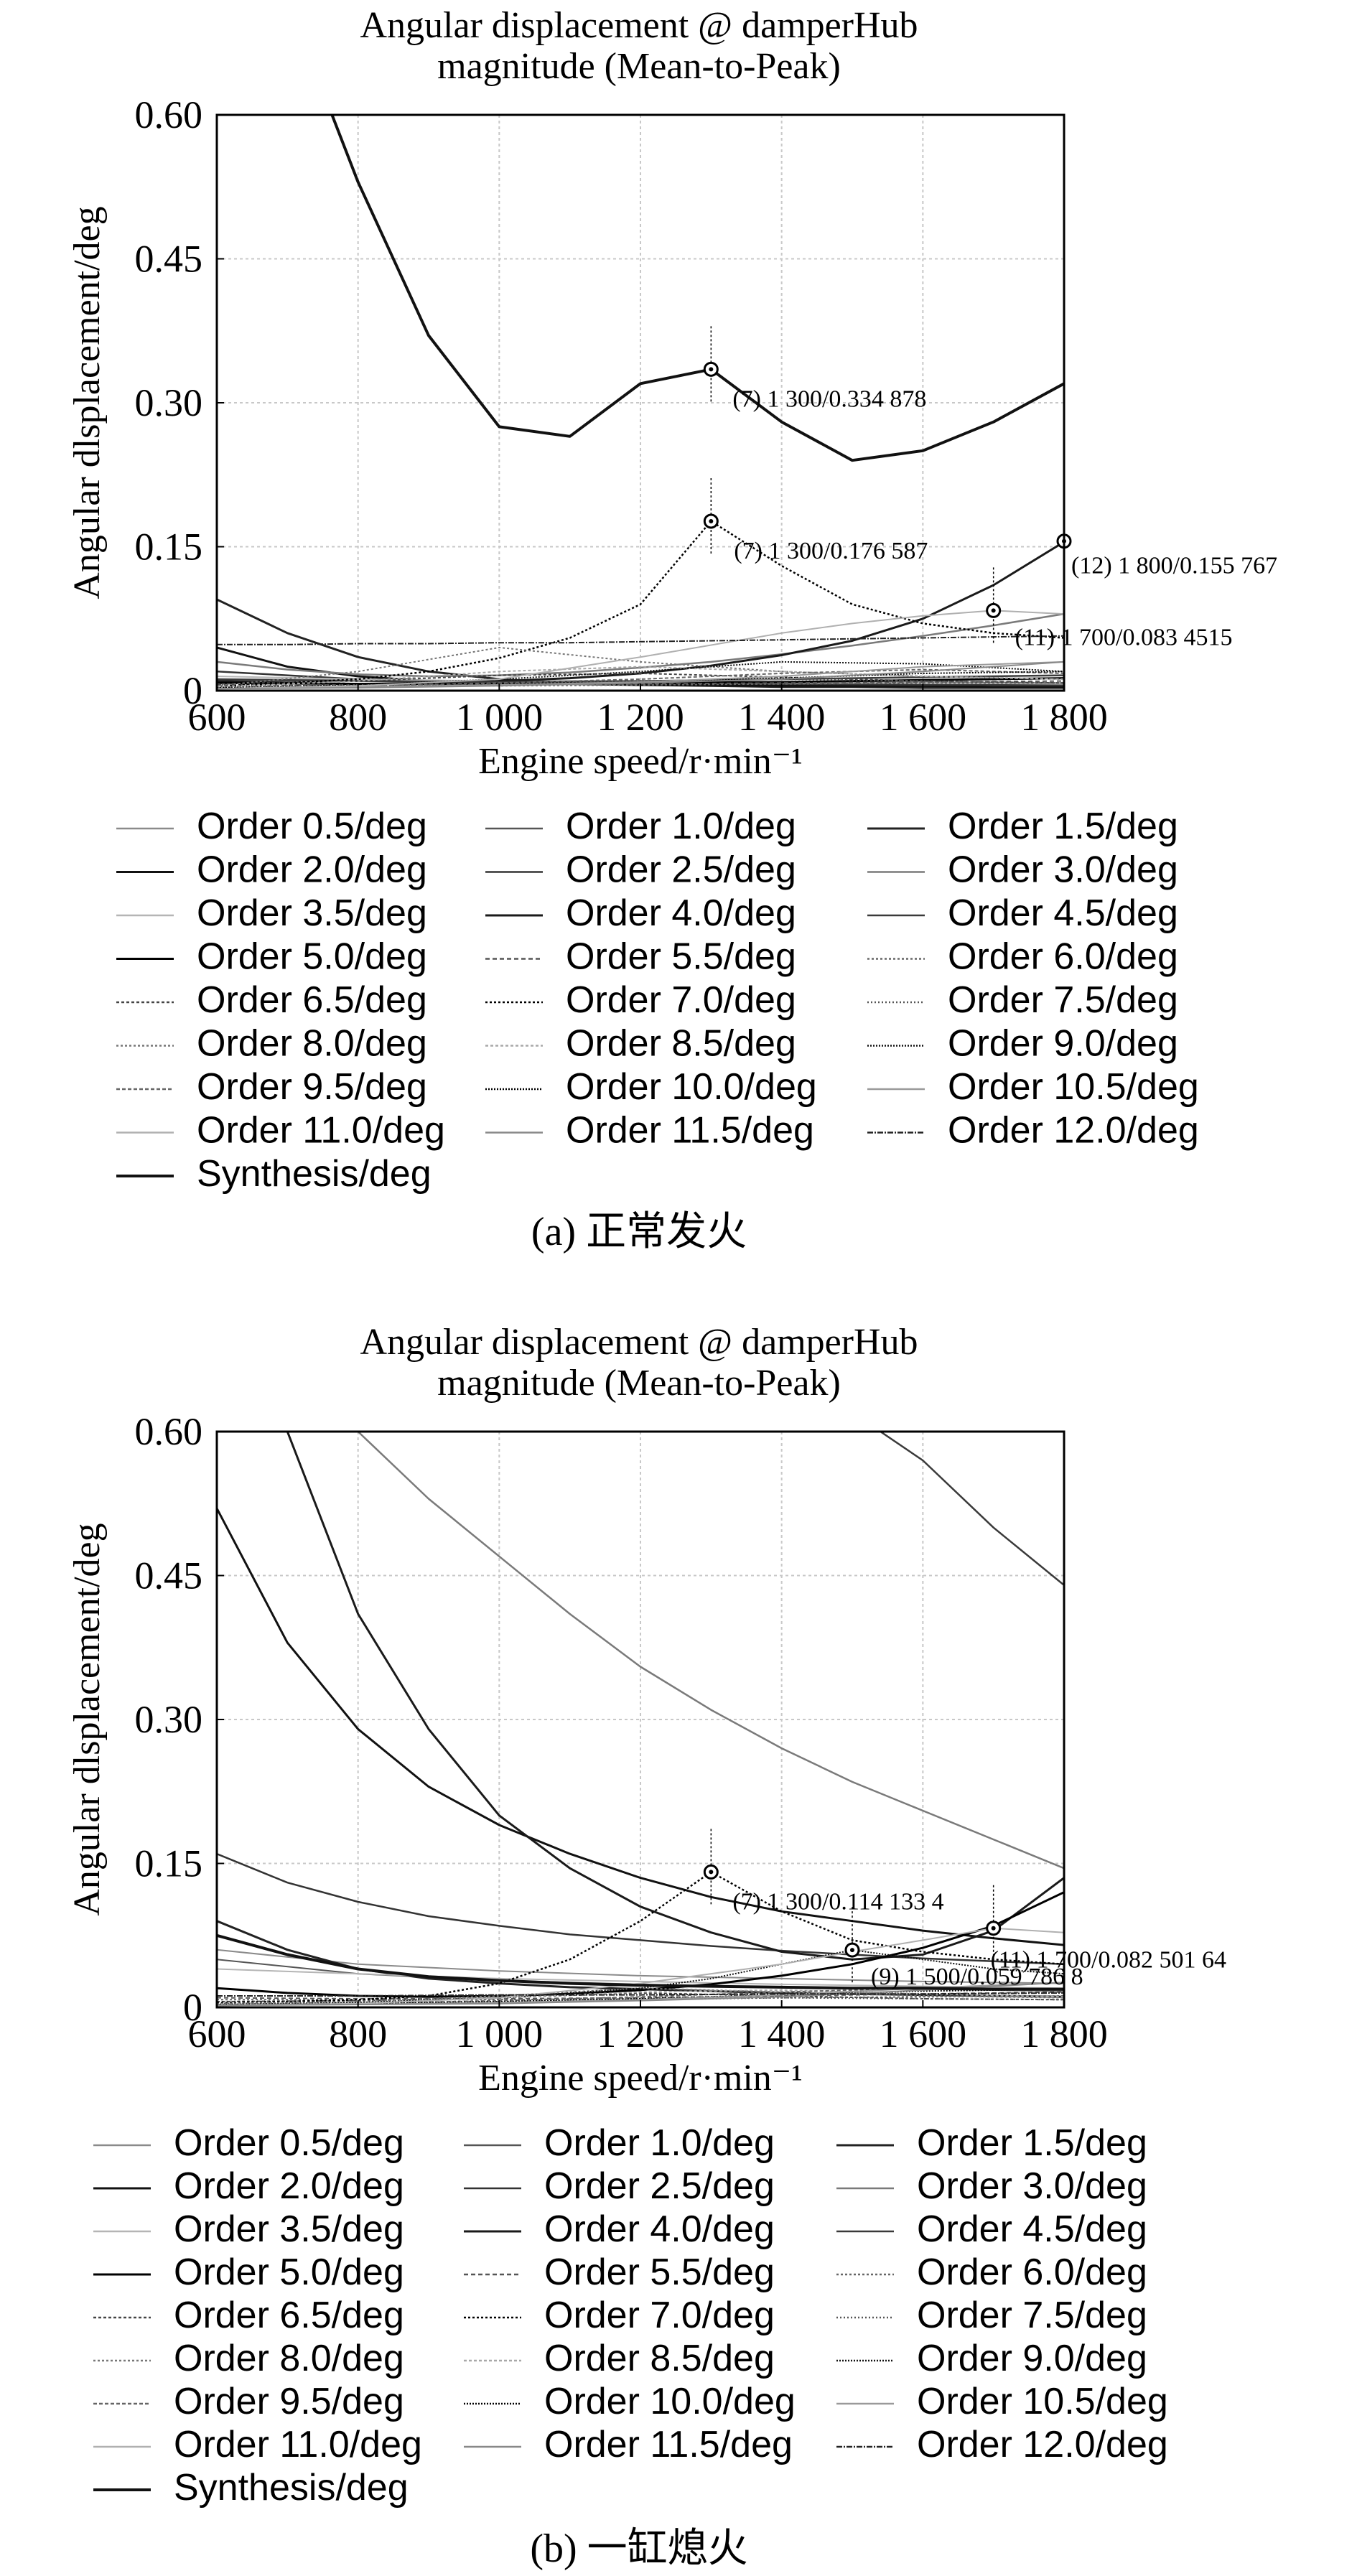 The image size is (1357, 2576). Describe the element at coordinates (659, 2143) in the screenshot. I see `legend-label: Order 1.0/deg` at that location.